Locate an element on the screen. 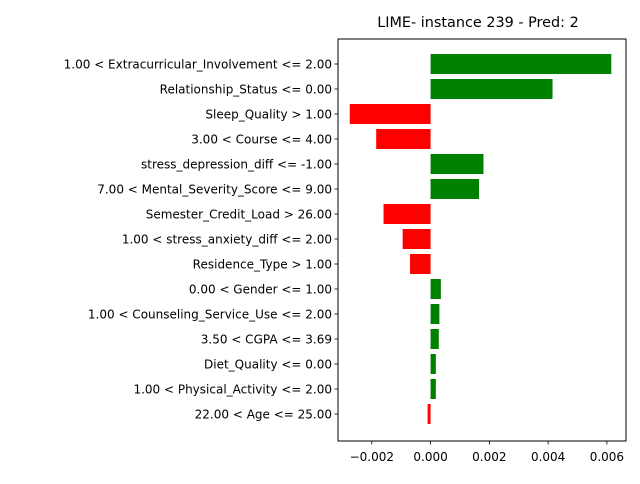 The image size is (640, 484). x-tick-label: 0.004 is located at coordinates (548, 457).